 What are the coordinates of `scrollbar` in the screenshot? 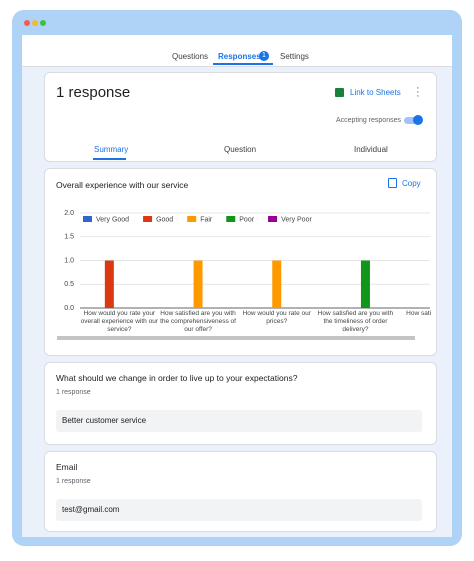 It's located at (236, 338).